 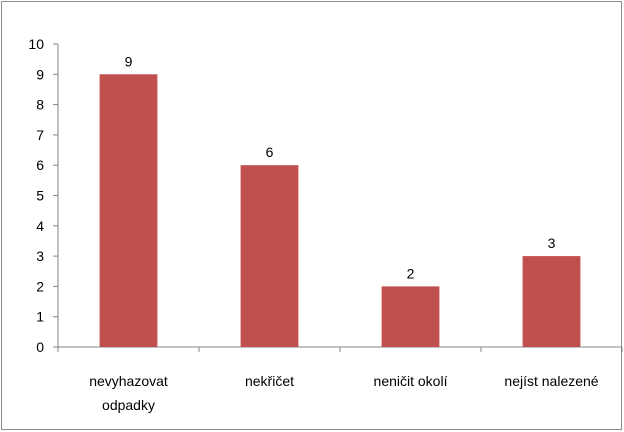 I want to click on y-tick-label: 10, so click(x=36, y=44).